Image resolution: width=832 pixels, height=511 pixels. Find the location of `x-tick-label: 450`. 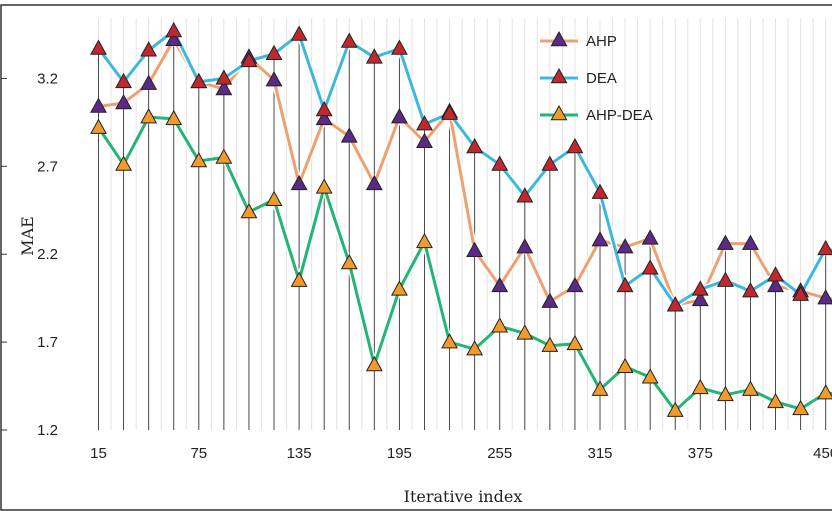

x-tick-label: 450 is located at coordinates (822, 453).